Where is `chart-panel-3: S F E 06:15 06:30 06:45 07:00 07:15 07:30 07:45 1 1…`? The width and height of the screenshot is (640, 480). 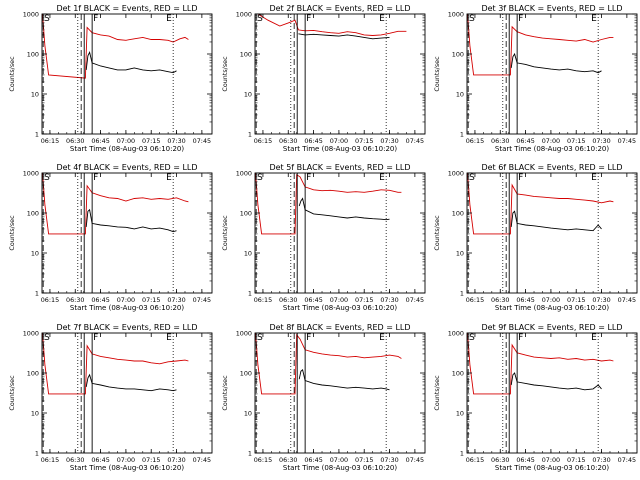
chart-panel-3: S F E 06:15 06:30 06:45 07:00 07:15 07:30 07:45 1 1… is located at coordinates (535, 78).